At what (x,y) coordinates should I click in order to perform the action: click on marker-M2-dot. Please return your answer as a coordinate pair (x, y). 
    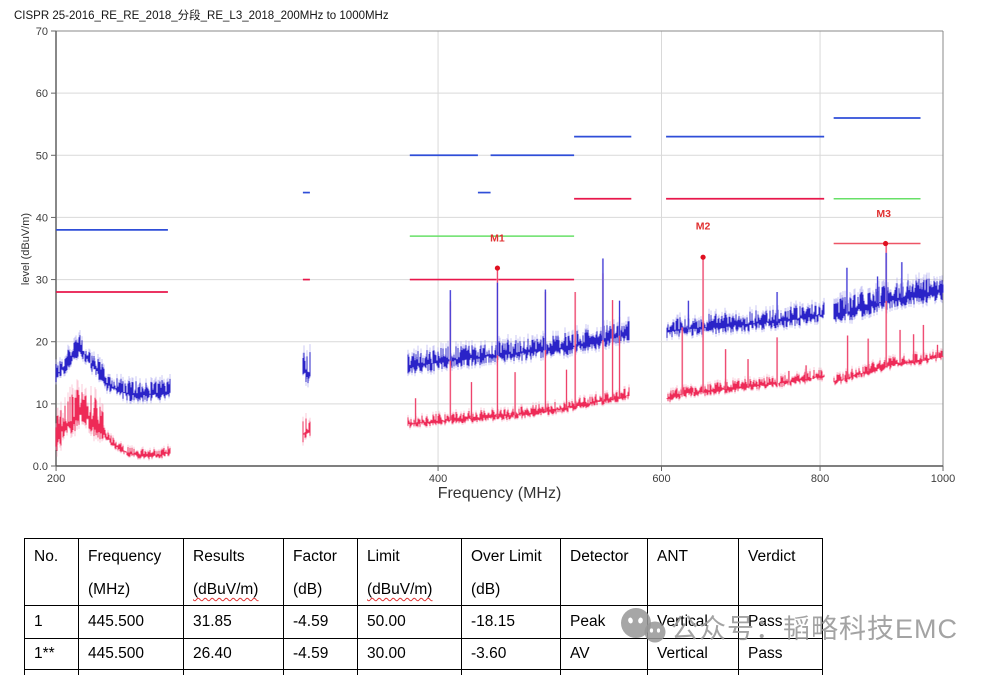
    Looking at the image, I should click on (703, 257).